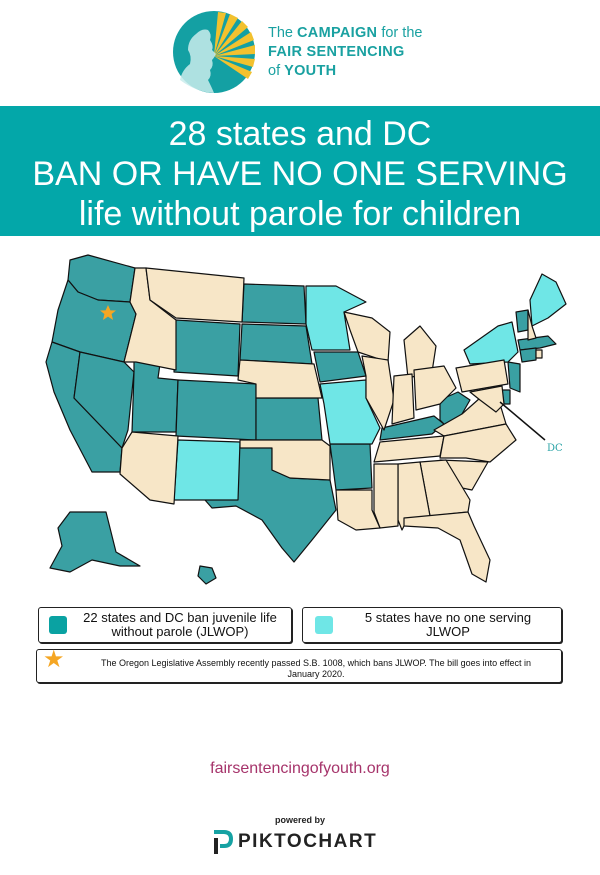 The width and height of the screenshot is (600, 875). I want to click on dc-pointer-line, so click(522, 421).